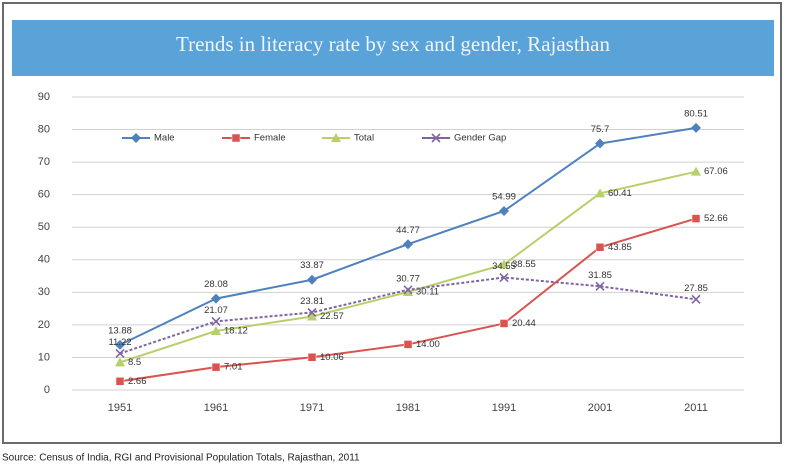 This screenshot has height=471, width=786. What do you see at coordinates (44, 357) in the screenshot?
I see `y-tick-label: 10` at bounding box center [44, 357].